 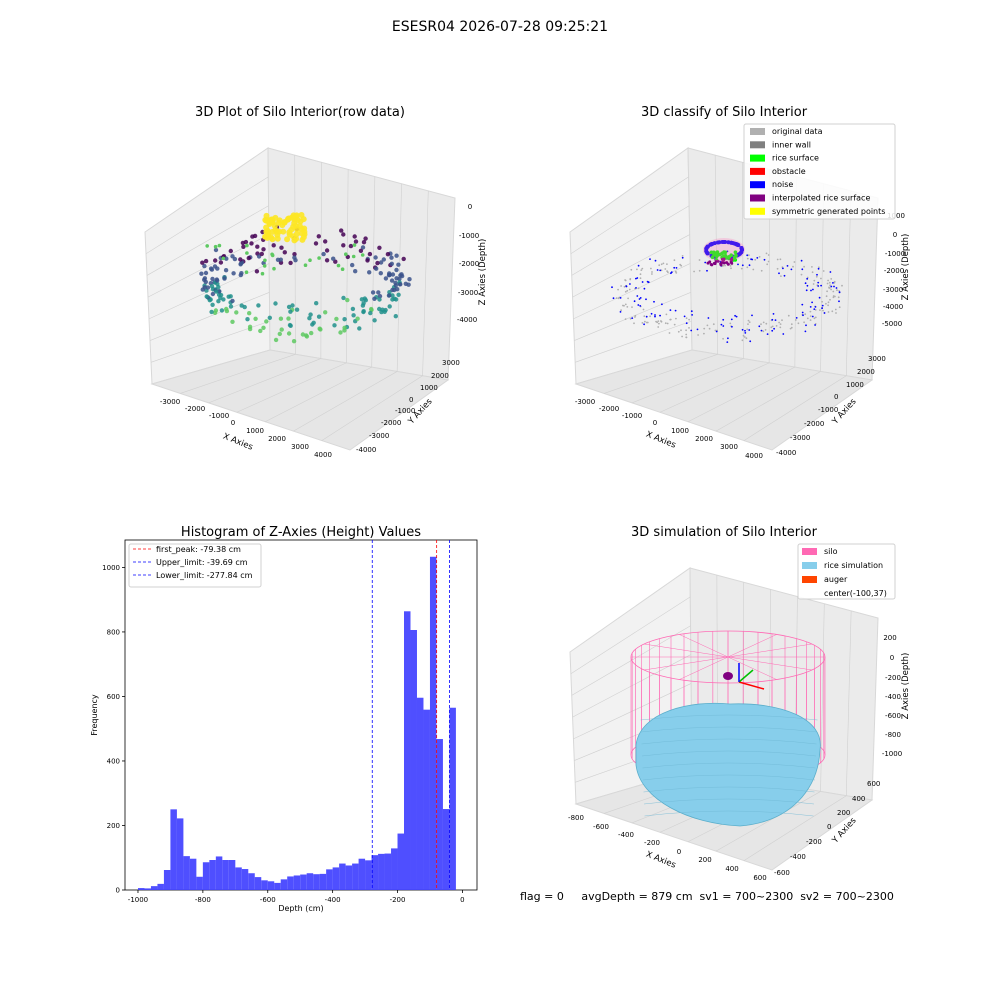 What do you see at coordinates (892, 754) in the screenshot?
I see `simulation-z-tick: -1000` at bounding box center [892, 754].